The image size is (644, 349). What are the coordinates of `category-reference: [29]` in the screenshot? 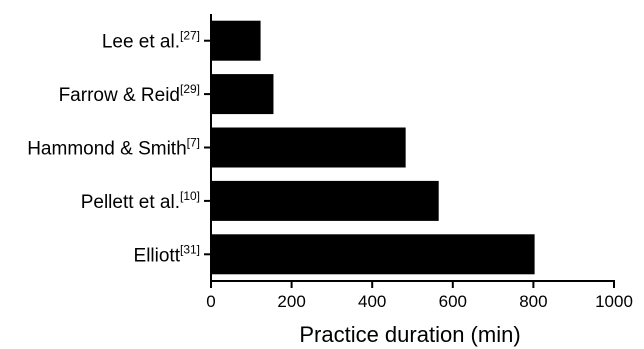 It's located at (190, 89).